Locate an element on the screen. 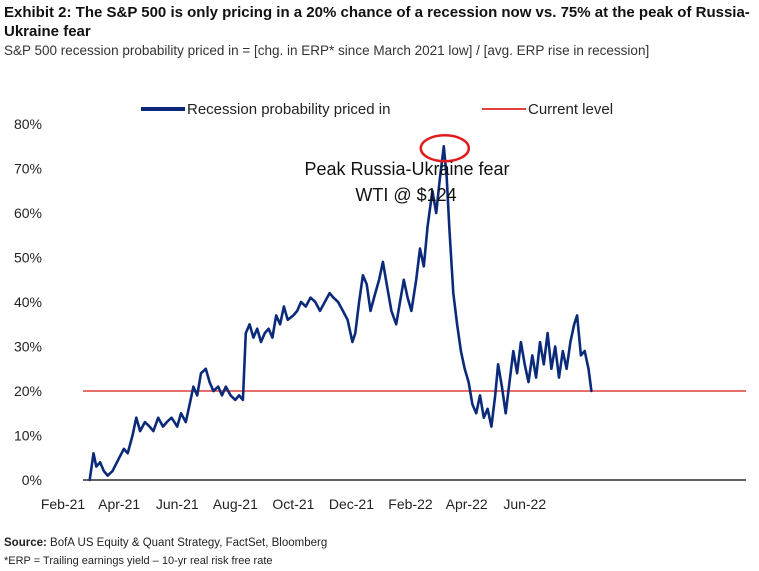  y-tick-label: 30% is located at coordinates (28, 347).